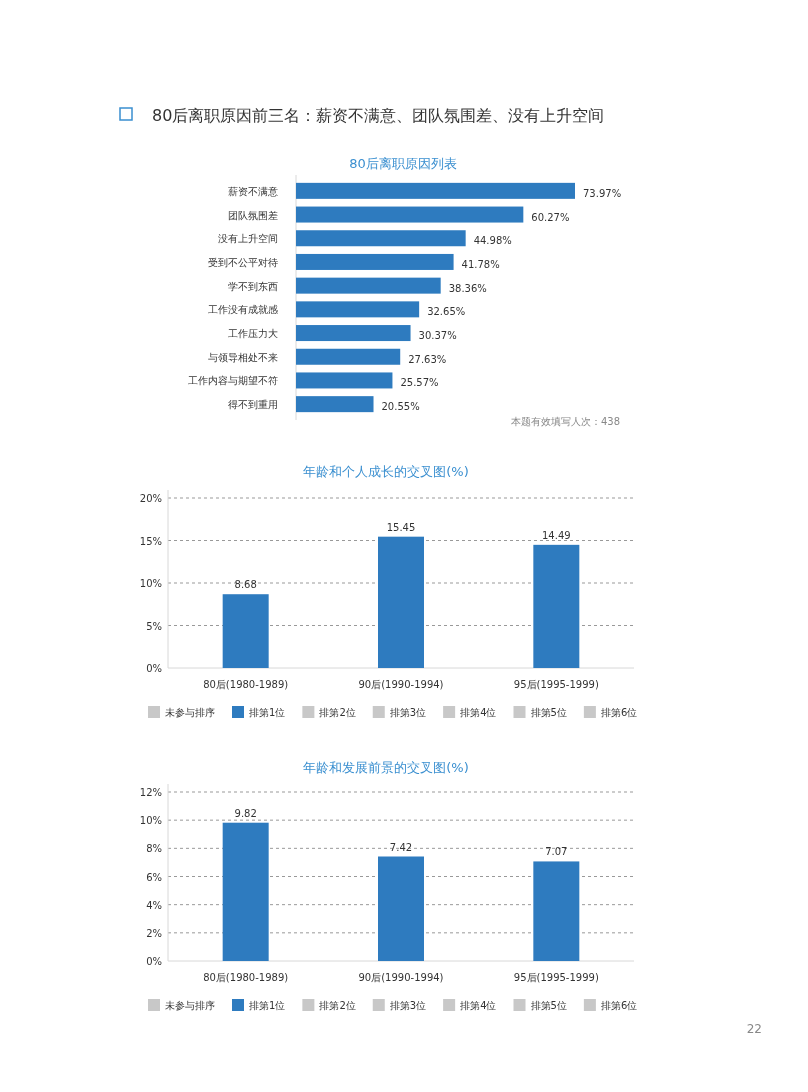 This screenshot has height=1092, width=808. I want to click on y-tick-label: 团队氛围差, so click(253, 215).